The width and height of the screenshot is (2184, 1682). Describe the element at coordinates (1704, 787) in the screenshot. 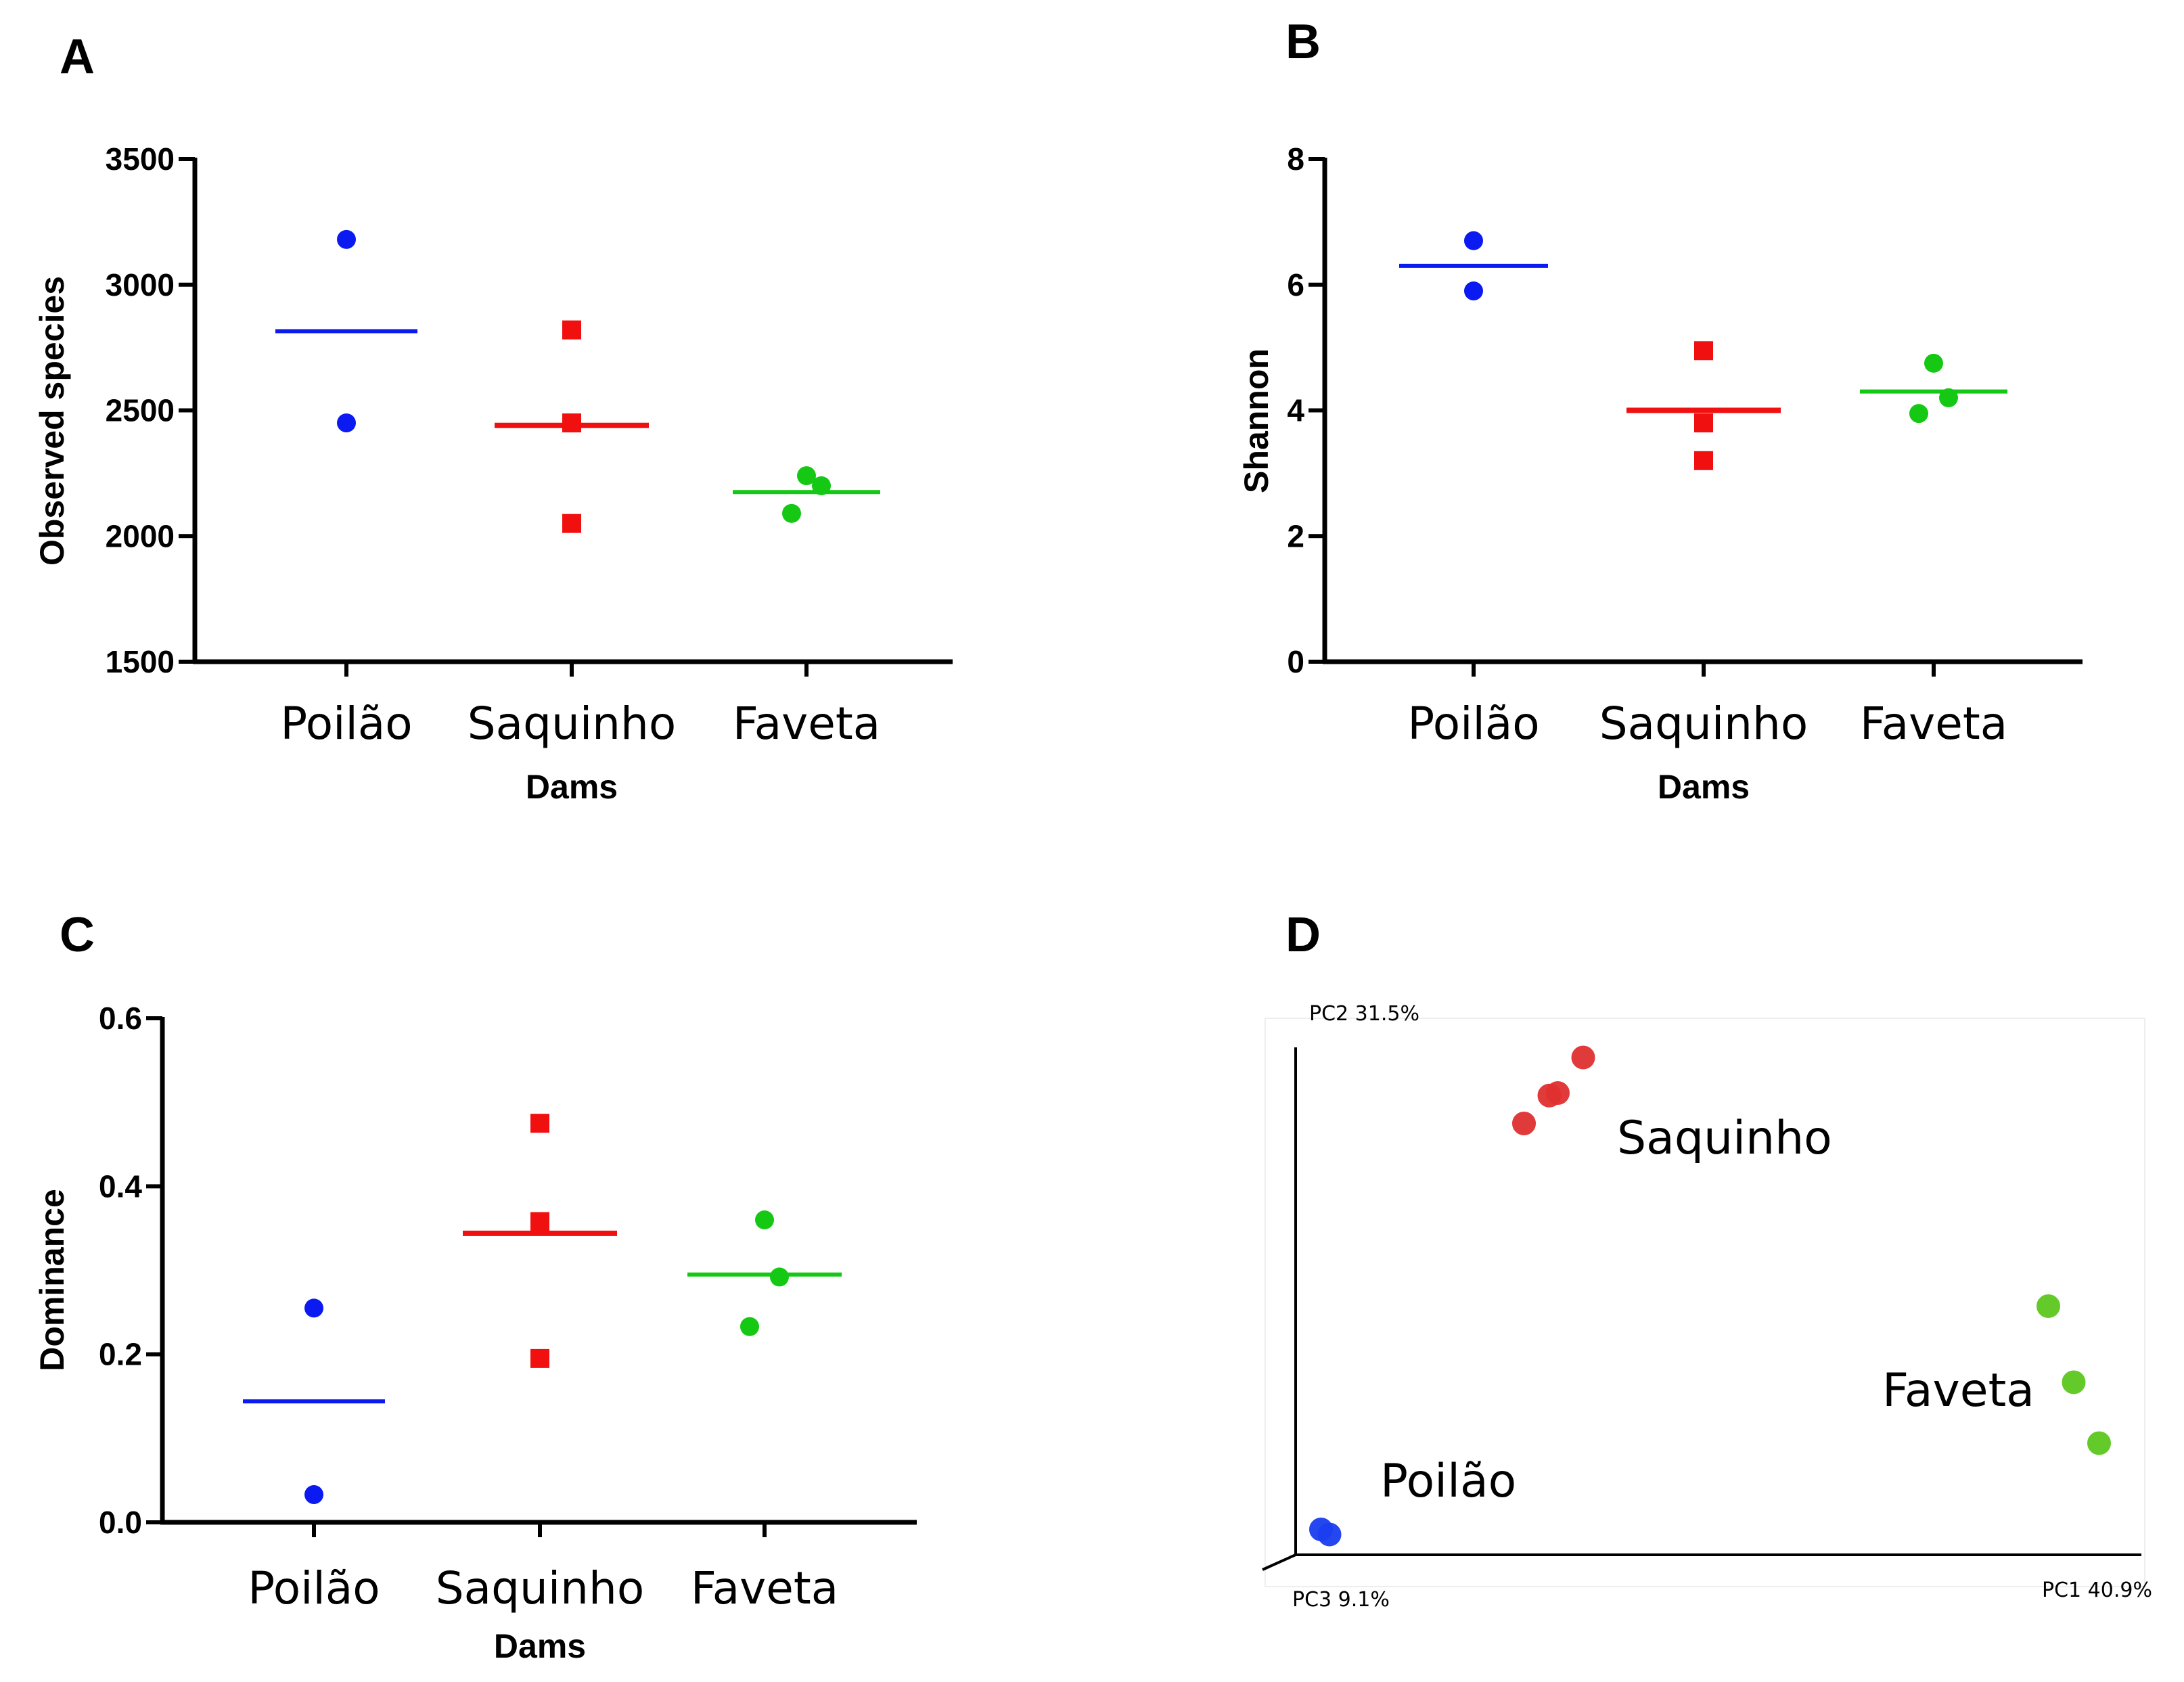

I see `panel-b-x-axis-title: Dams` at that location.